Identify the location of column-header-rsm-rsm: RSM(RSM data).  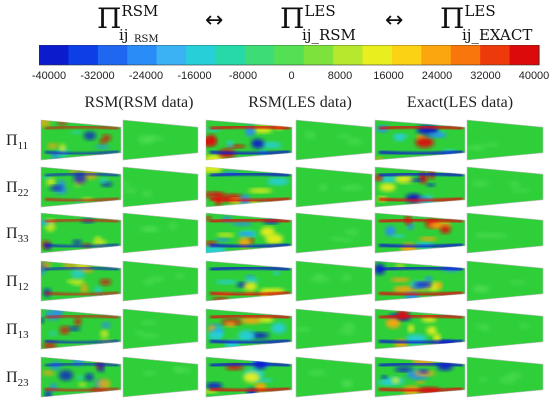
(139, 102).